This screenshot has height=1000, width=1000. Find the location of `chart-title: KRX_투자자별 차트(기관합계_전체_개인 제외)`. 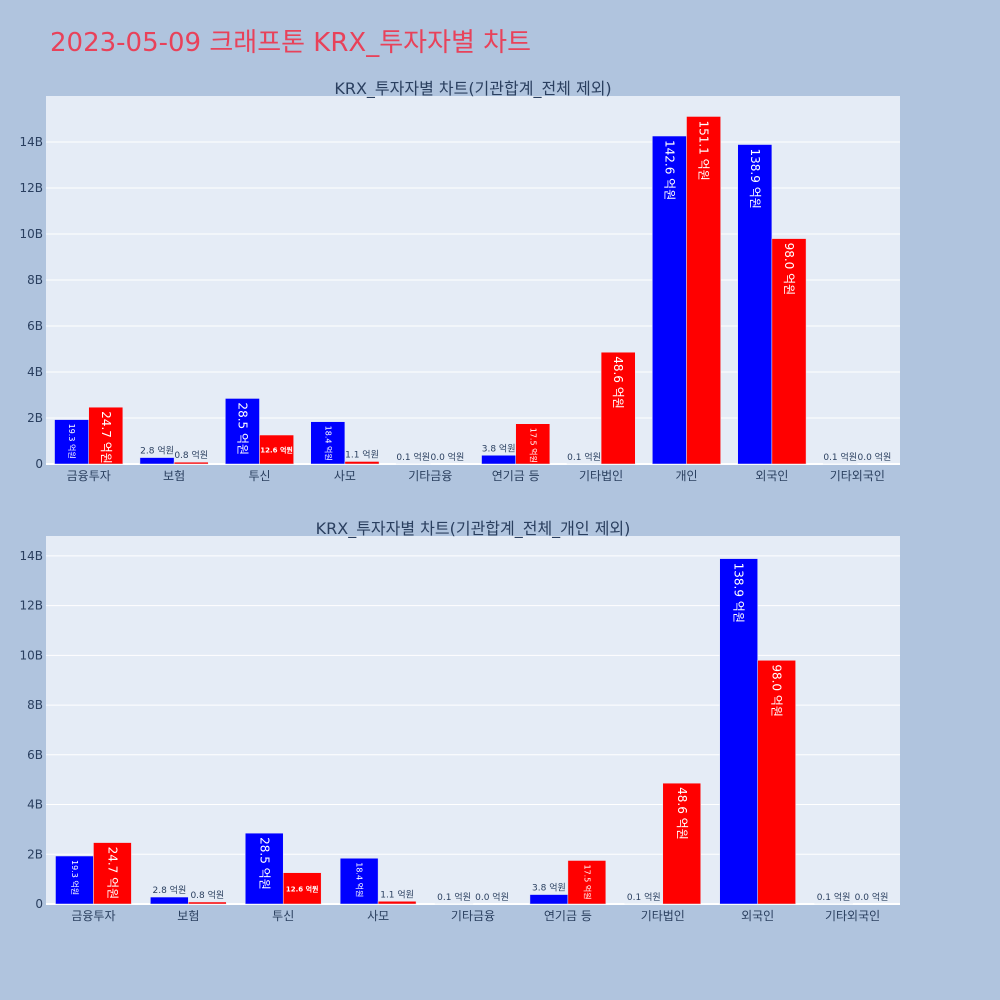

chart-title: KRX_투자자별 차트(기관합계_전체_개인 제외) is located at coordinates (473, 529).